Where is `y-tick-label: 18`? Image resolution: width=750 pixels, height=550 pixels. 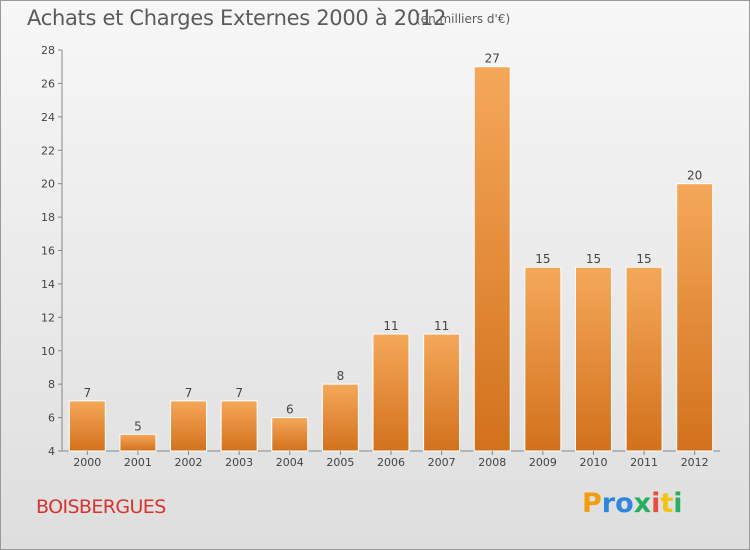
y-tick-label: 18 is located at coordinates (48, 217).